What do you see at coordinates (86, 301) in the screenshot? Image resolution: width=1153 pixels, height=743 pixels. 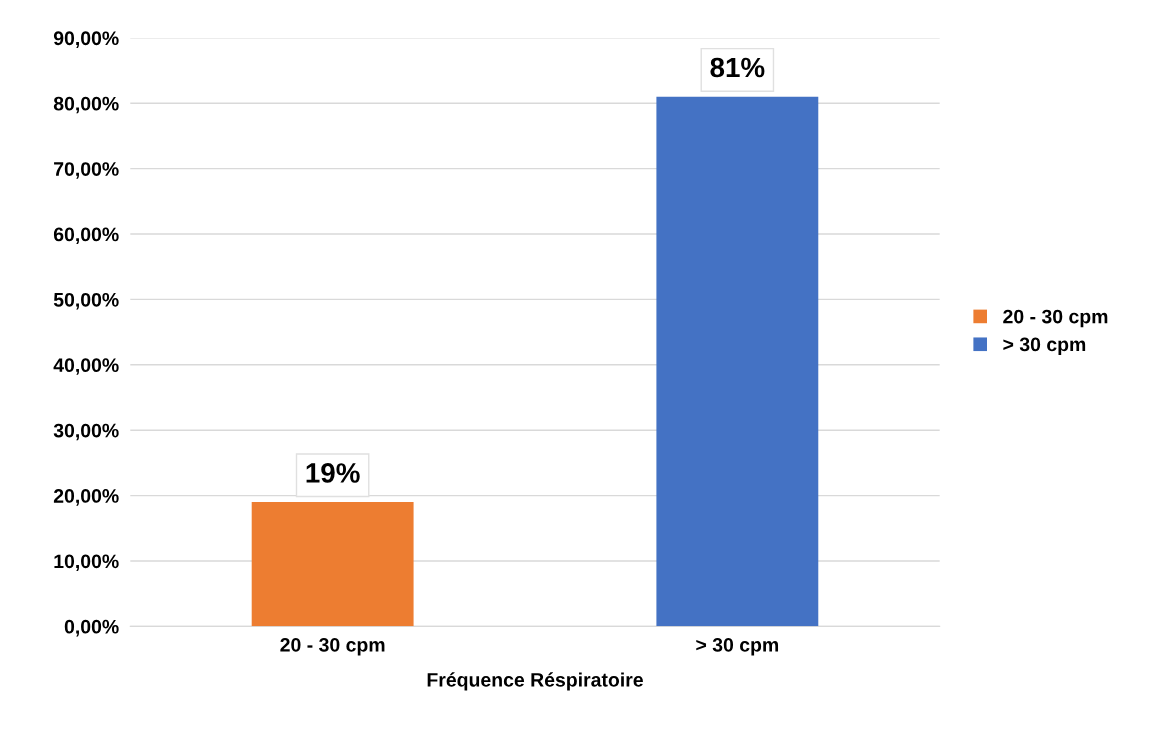 I see `y-tick-label: 50,00%` at bounding box center [86, 301].